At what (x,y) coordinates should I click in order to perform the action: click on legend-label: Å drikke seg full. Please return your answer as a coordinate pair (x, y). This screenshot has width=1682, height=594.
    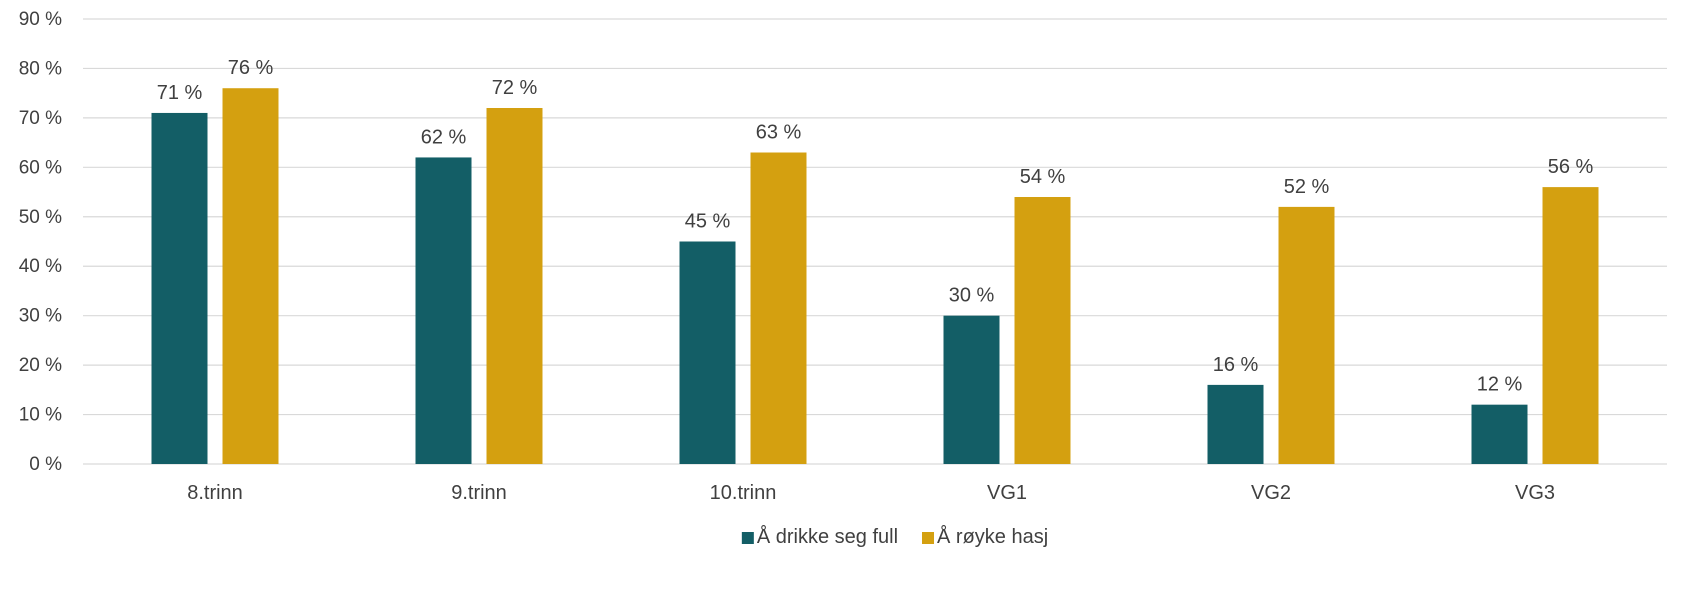
    Looking at the image, I should click on (827, 536).